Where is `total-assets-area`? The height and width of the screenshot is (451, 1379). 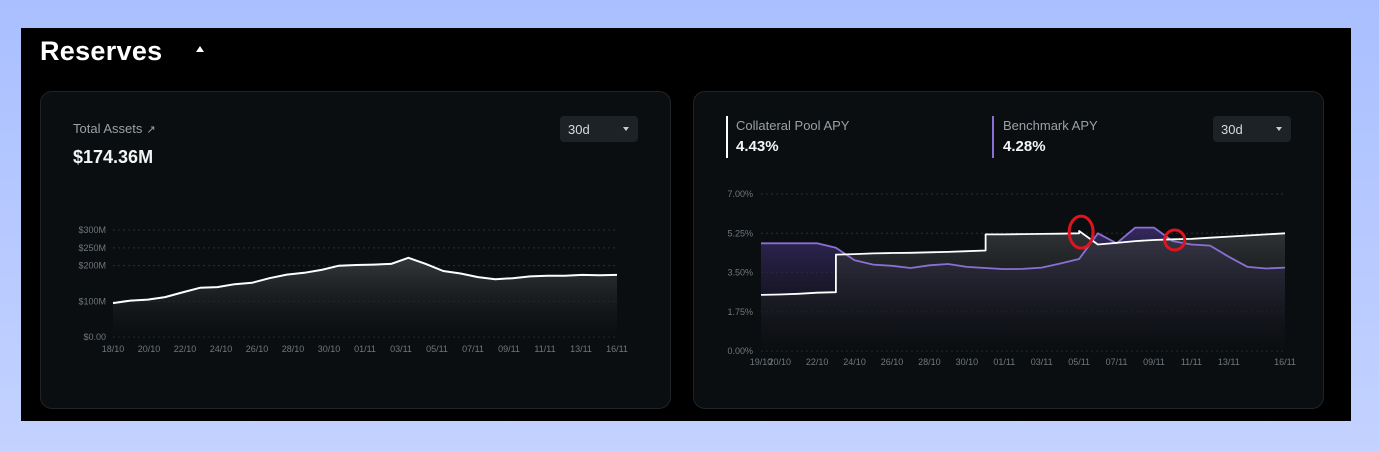
total-assets-area is located at coordinates (365, 297).